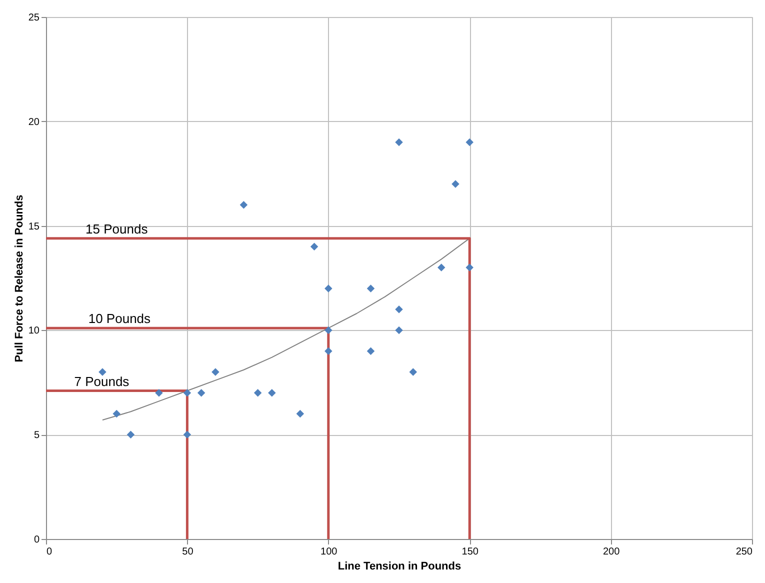 The height and width of the screenshot is (583, 765). Describe the element at coordinates (37, 540) in the screenshot. I see `y-tick-label: 0` at that location.